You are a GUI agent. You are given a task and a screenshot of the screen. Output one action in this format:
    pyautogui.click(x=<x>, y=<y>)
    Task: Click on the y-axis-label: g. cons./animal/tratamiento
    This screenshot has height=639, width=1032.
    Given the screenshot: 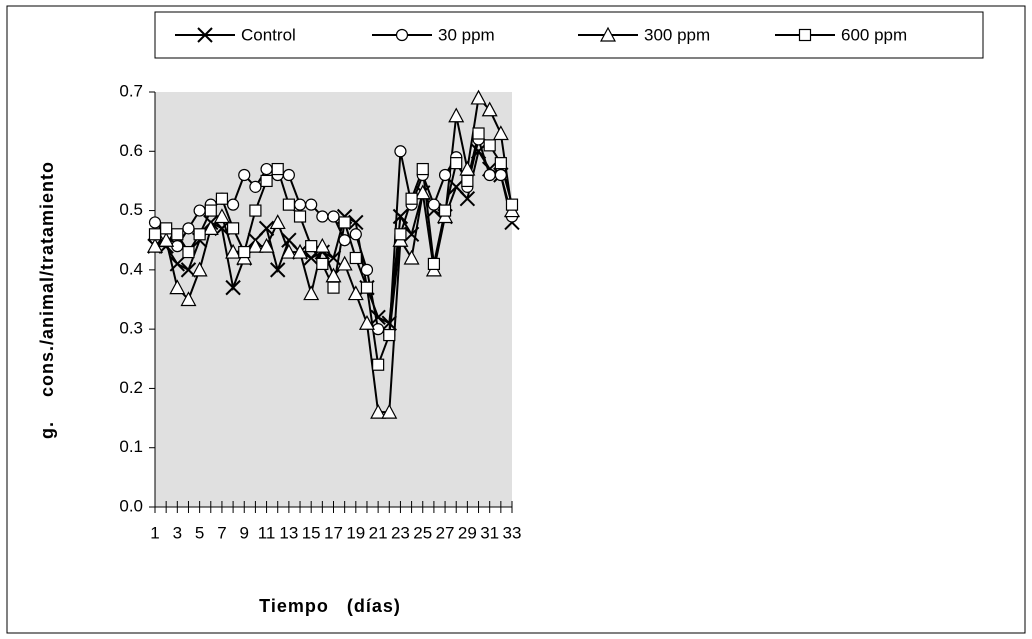 What is the action you would take?
    pyautogui.click(x=47, y=300)
    